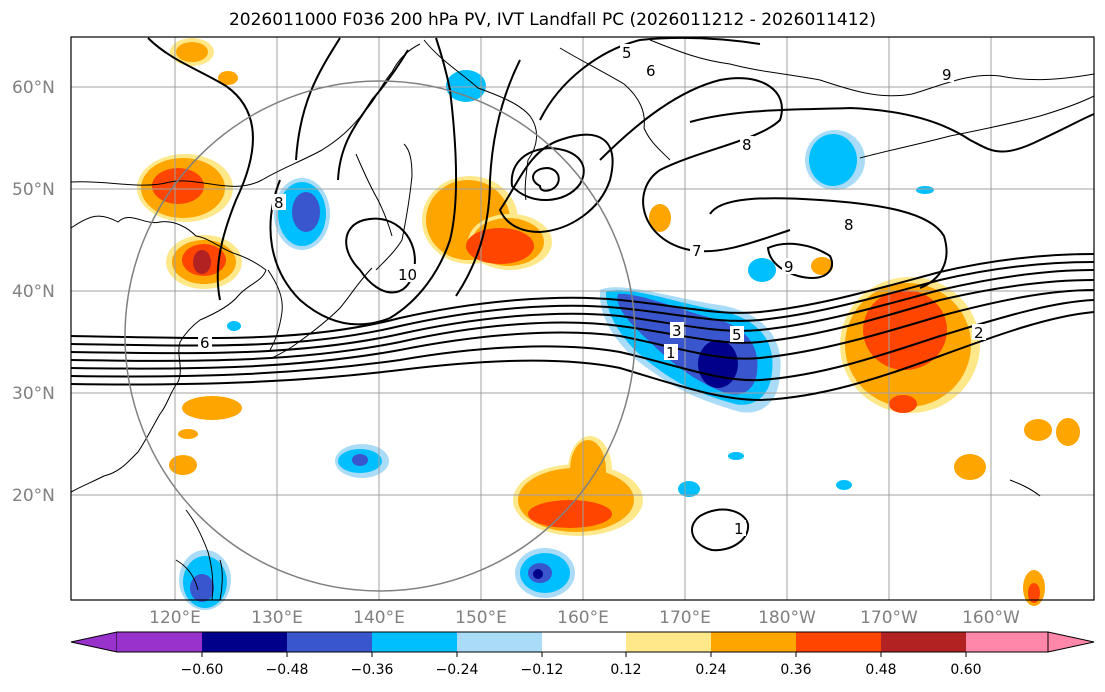  Describe the element at coordinates (185, 188) in the screenshot. I see `positive-anomaly-manchuria` at that location.